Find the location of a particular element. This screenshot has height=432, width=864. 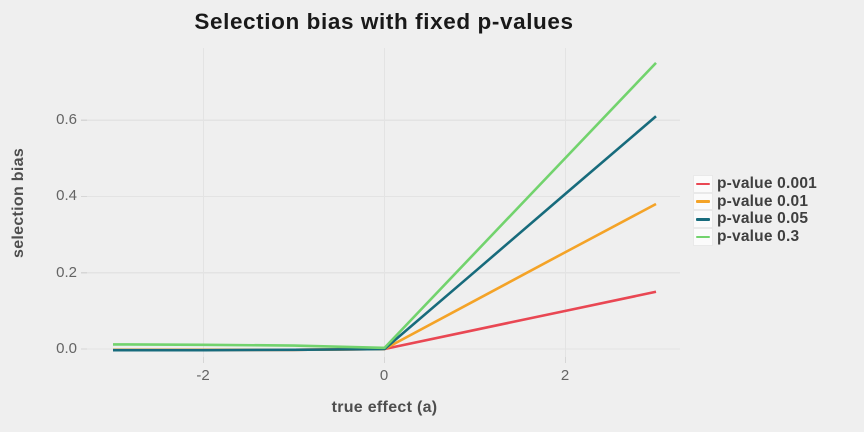

y-axis-title: selection bias is located at coordinates (18, 203).